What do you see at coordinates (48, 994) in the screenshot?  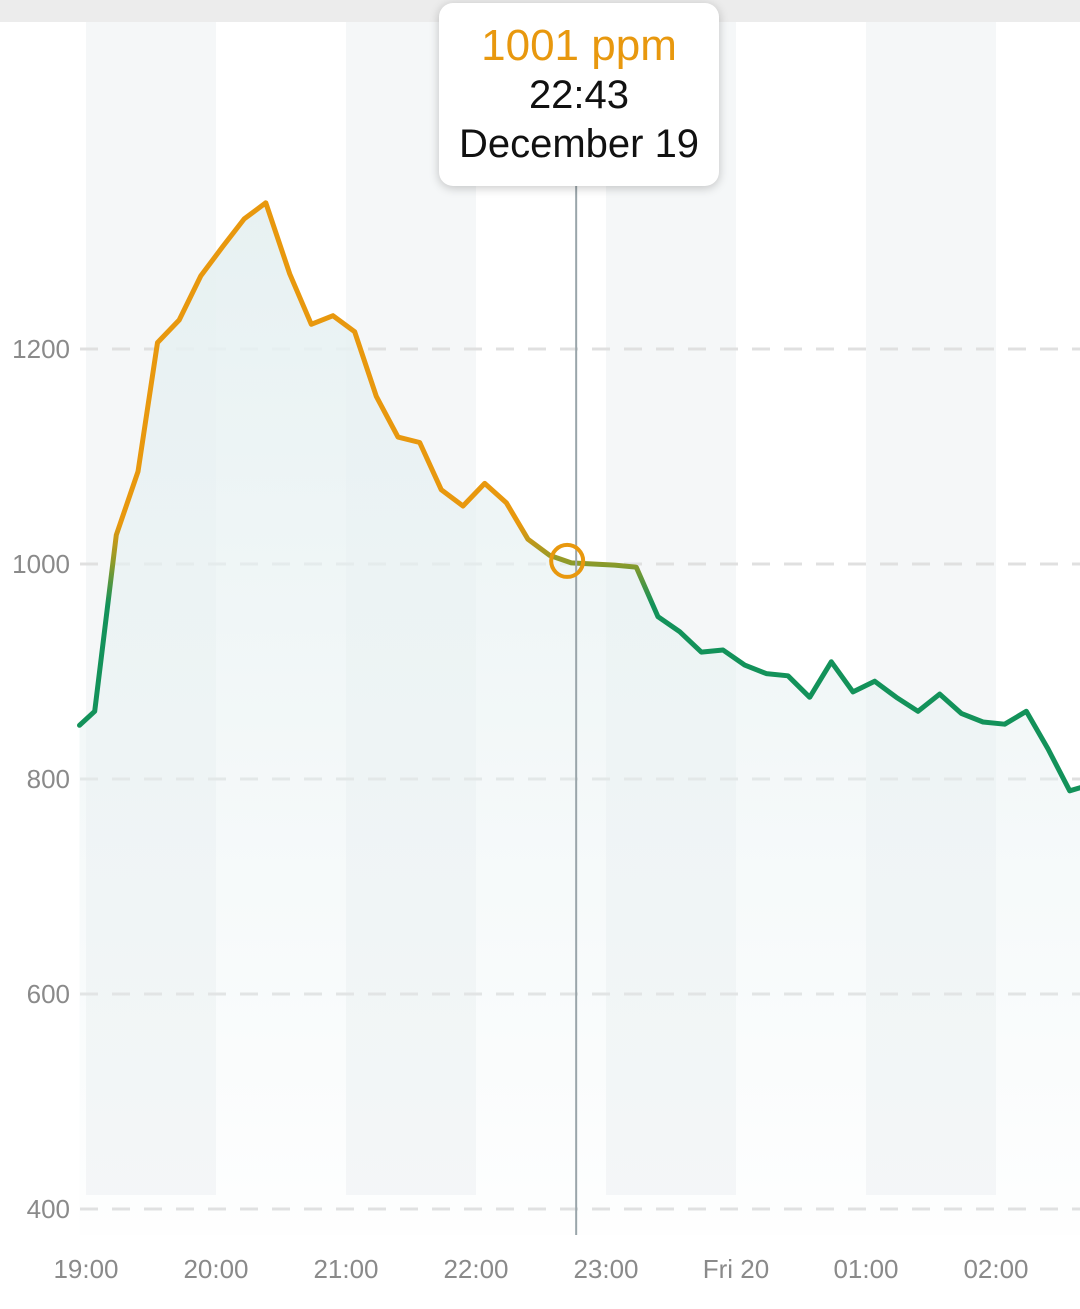 I see `y-tick-label: 600` at bounding box center [48, 994].